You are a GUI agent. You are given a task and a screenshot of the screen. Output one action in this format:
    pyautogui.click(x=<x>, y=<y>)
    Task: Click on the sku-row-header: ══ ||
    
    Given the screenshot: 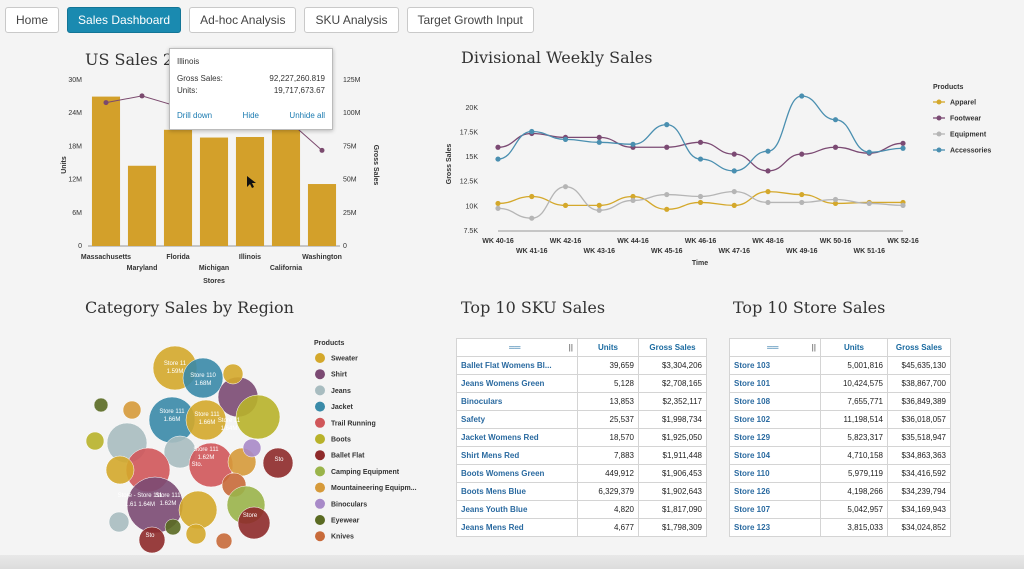 What is the action you would take?
    pyautogui.click(x=517, y=347)
    